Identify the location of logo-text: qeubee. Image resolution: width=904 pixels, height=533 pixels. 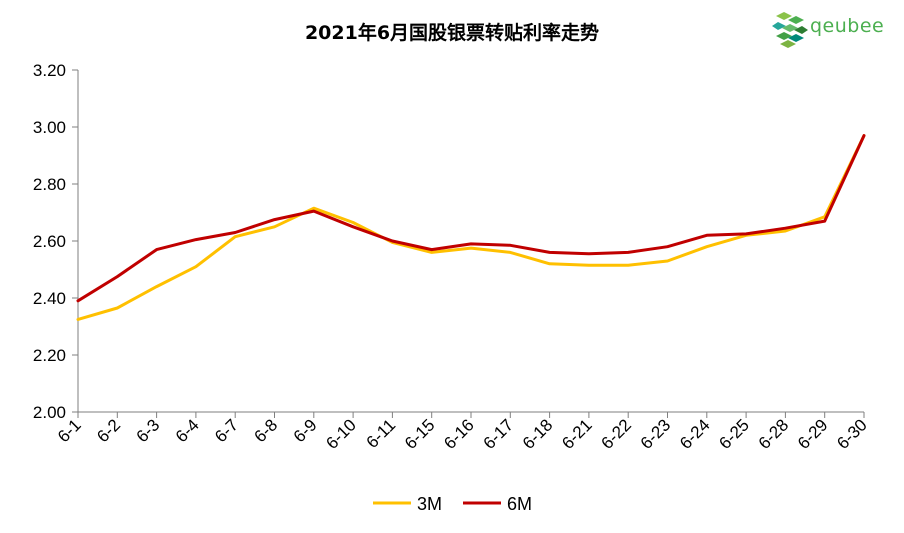
(847, 26).